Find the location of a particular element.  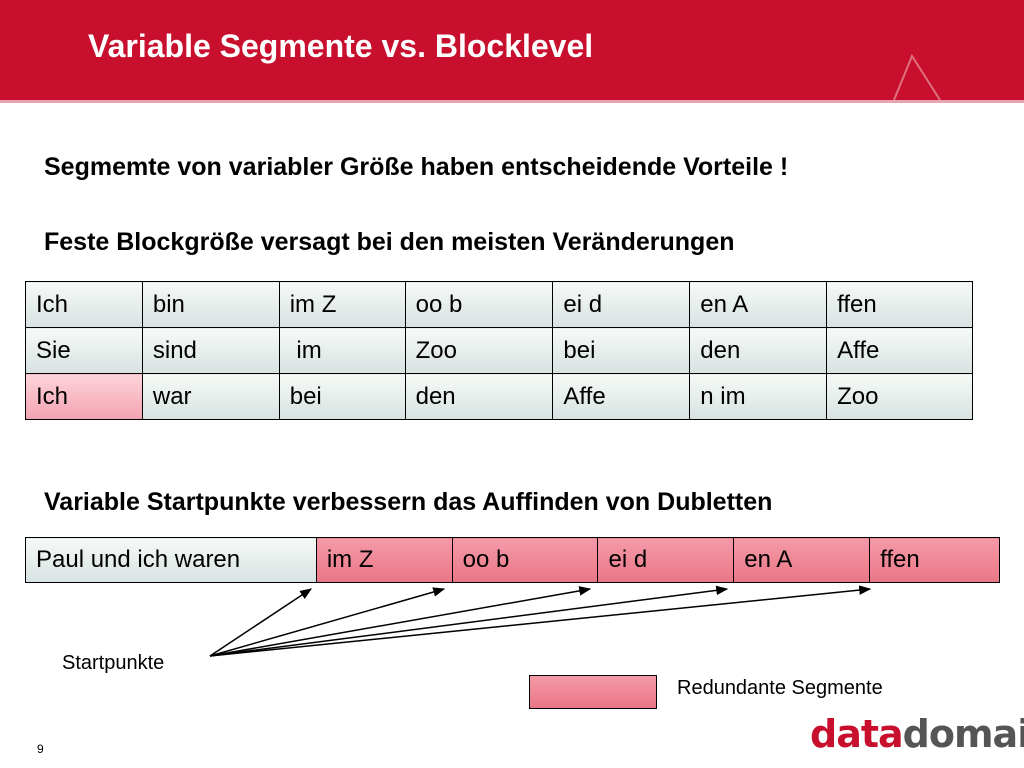

header-bar: Variable Segmente vs. Blocklevel is located at coordinates (512, 50).